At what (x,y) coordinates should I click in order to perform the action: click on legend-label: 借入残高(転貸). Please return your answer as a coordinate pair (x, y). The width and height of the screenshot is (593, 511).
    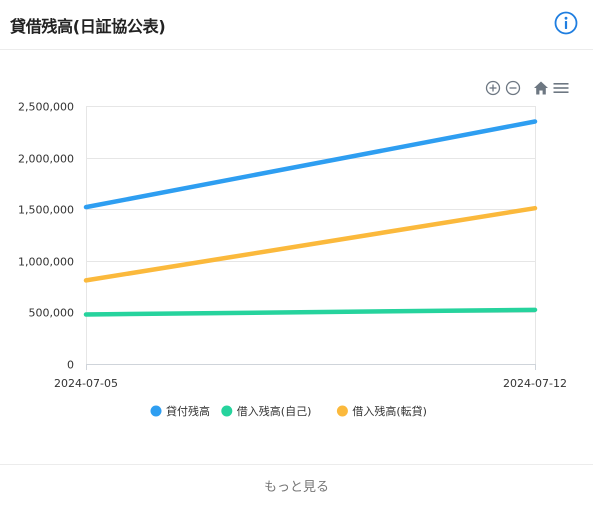
    Looking at the image, I should click on (389, 411).